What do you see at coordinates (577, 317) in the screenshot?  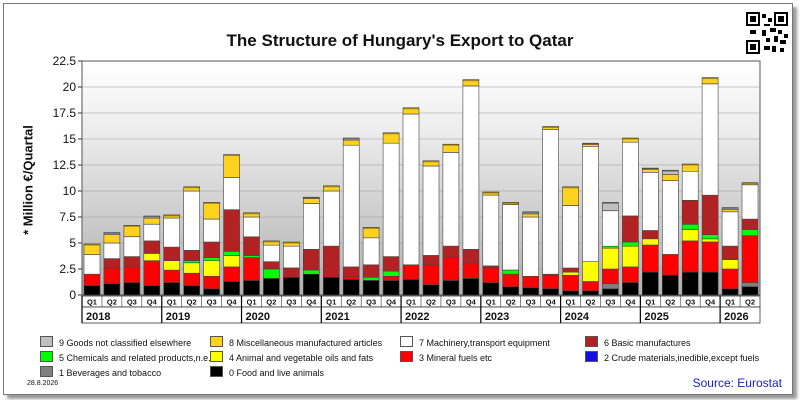 I see `year-label: 2024` at bounding box center [577, 317].